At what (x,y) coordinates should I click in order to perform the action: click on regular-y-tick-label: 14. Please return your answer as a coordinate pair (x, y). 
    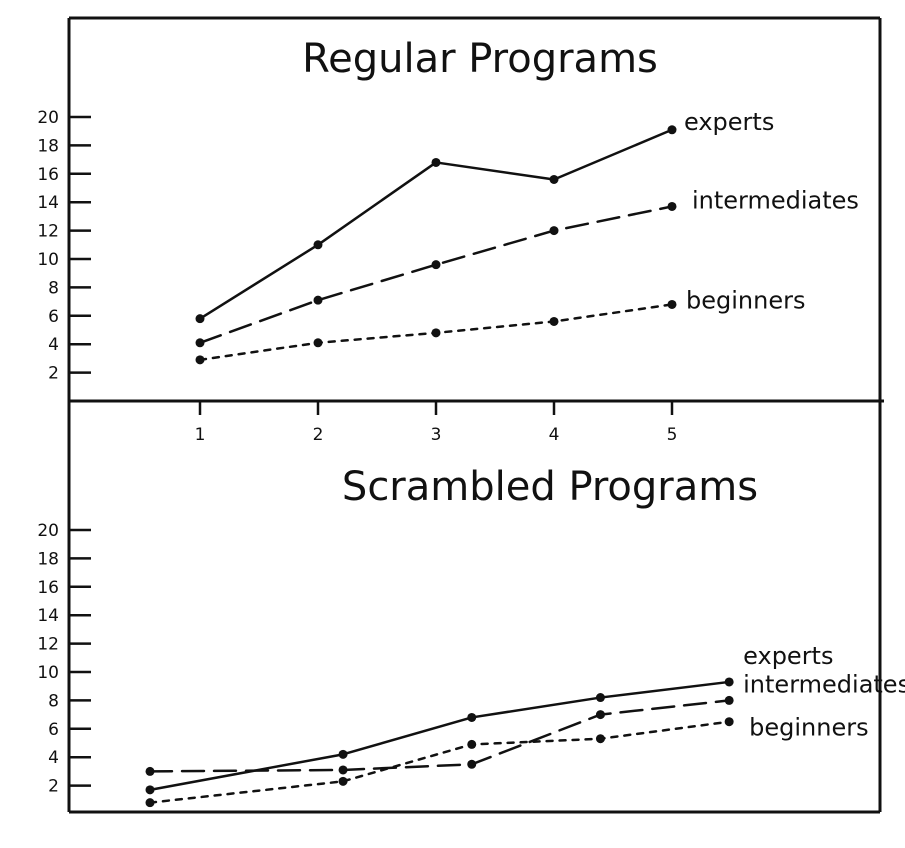
    Looking at the image, I should click on (48, 203).